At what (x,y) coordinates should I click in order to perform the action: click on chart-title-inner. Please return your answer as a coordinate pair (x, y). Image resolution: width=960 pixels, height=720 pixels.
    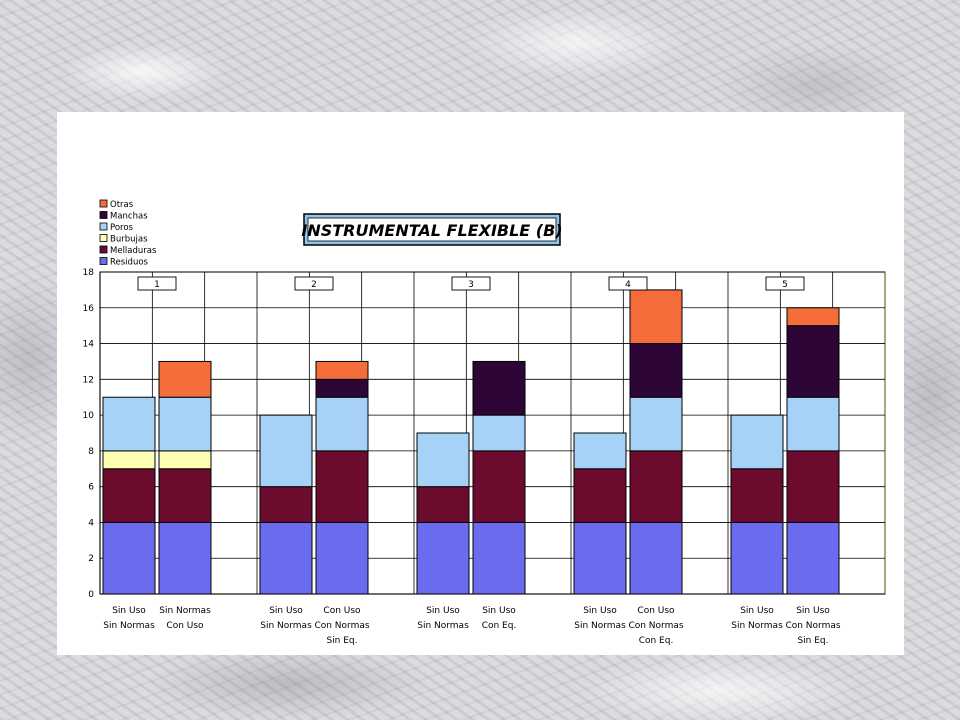
    Looking at the image, I should click on (432, 229).